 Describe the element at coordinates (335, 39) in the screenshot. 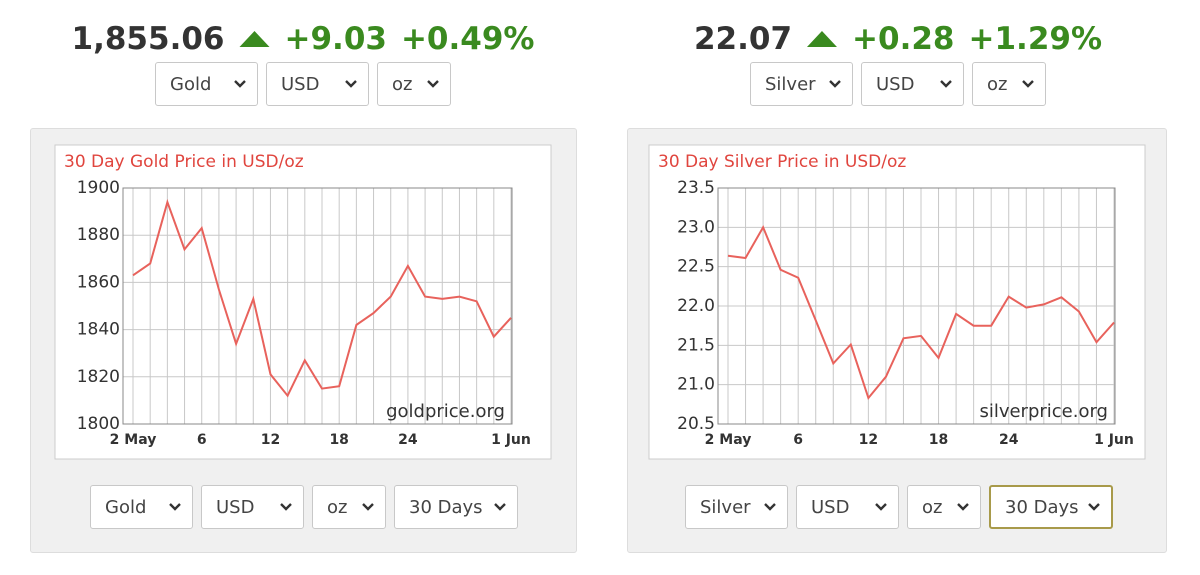

I see `change: +9.03` at that location.